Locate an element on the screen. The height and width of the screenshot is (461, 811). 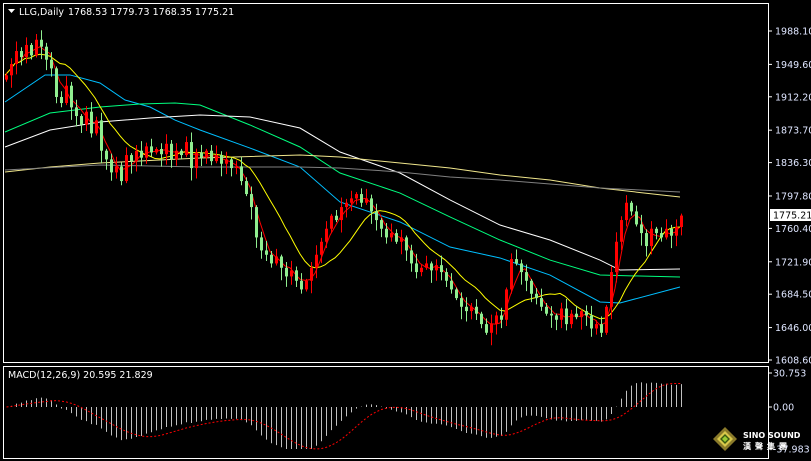
diamond-logo-icon is located at coordinates (725, 439).